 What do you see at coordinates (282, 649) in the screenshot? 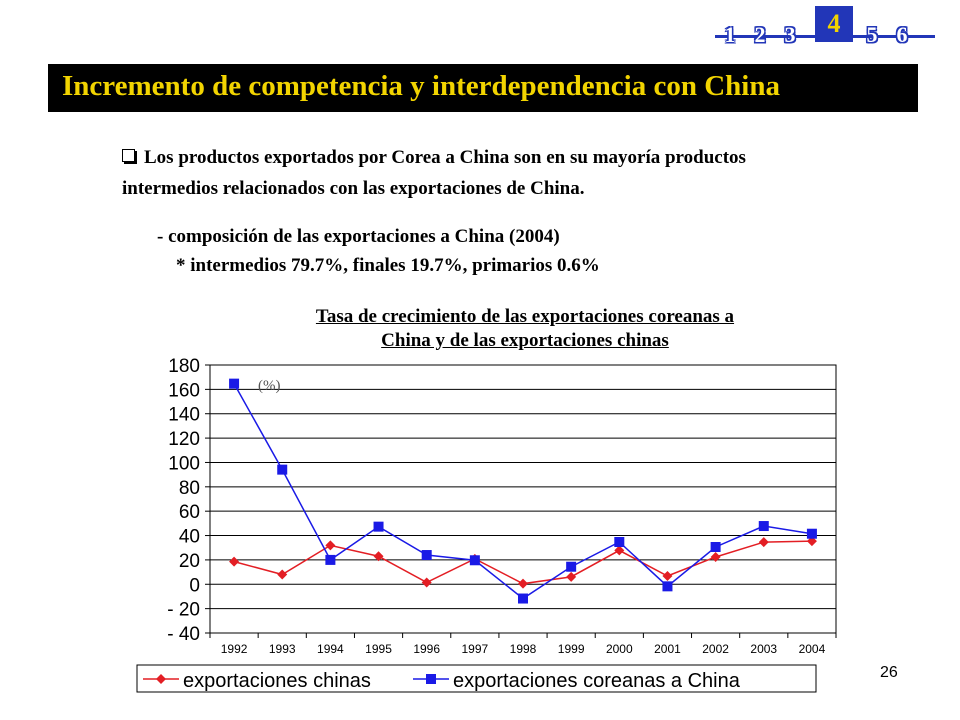
I see `x-tick-label: 1993` at bounding box center [282, 649].